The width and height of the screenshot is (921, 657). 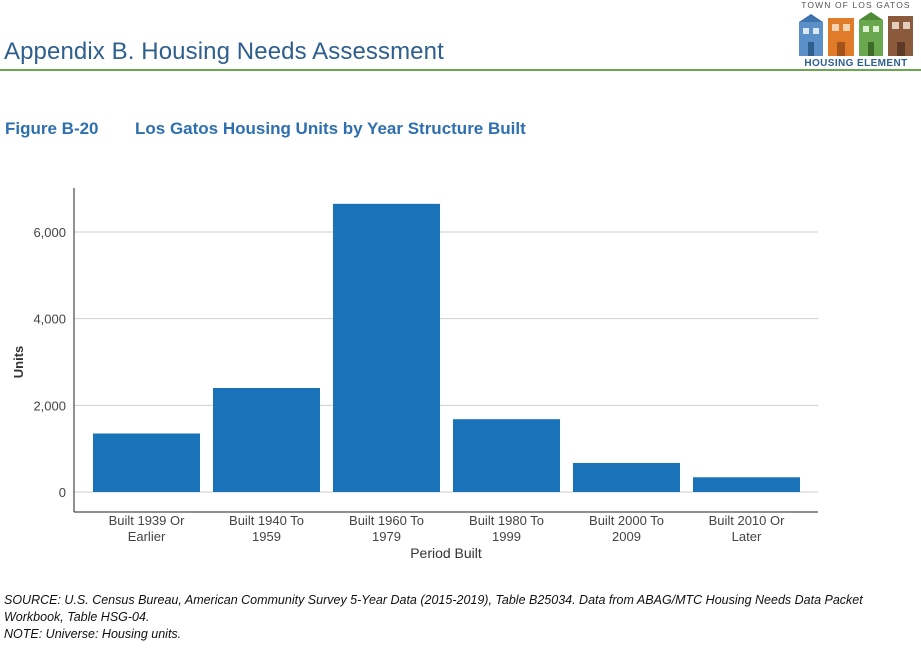 What do you see at coordinates (626, 528) in the screenshot?
I see `x-tick-label: Built 2000 To 2009` at bounding box center [626, 528].